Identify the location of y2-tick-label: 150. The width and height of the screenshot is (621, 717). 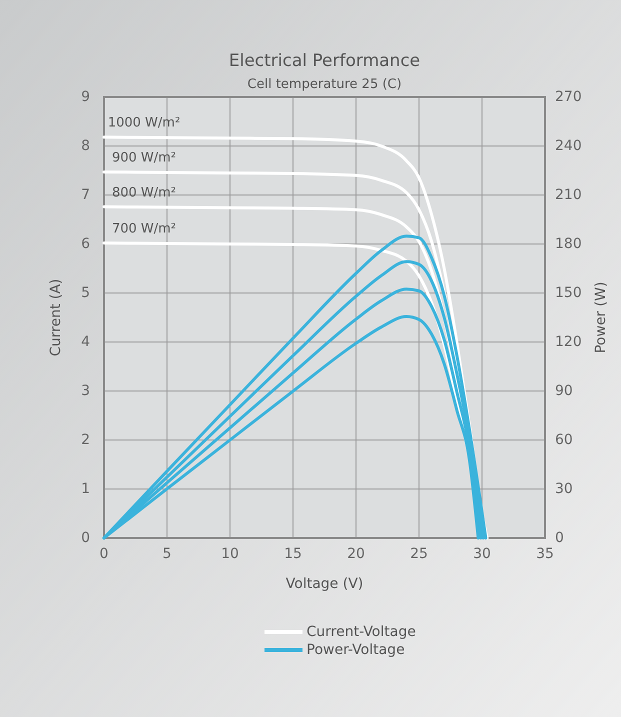
(568, 292).